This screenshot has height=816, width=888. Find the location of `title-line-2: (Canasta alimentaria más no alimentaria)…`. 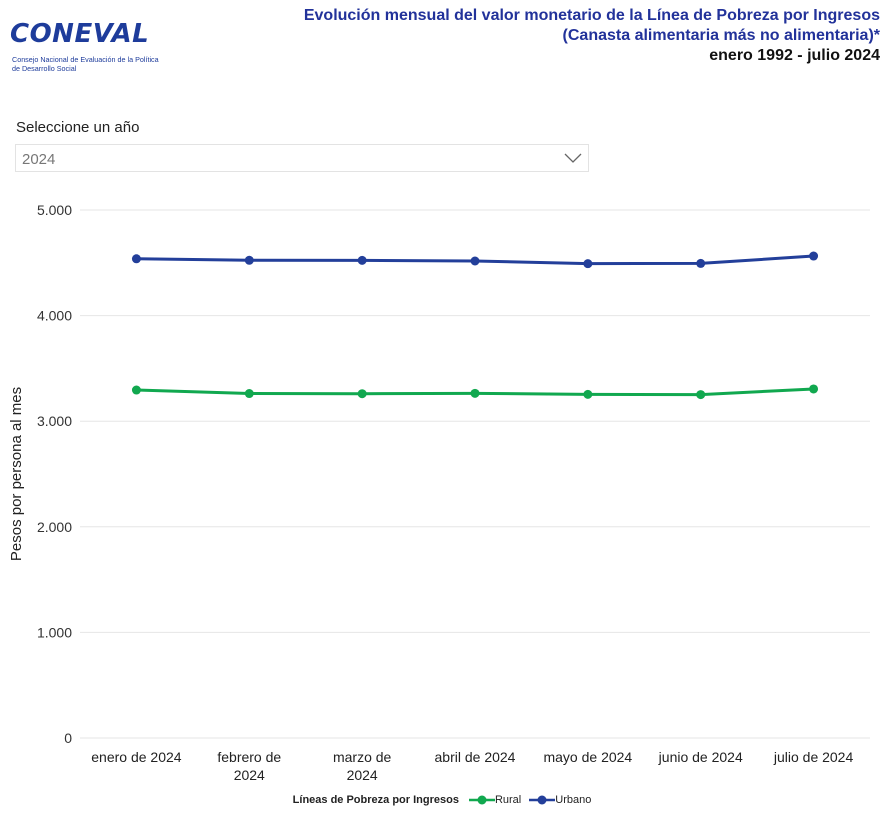

title-line-2: (Canasta alimentaria más no alimentaria)… is located at coordinates (721, 35).